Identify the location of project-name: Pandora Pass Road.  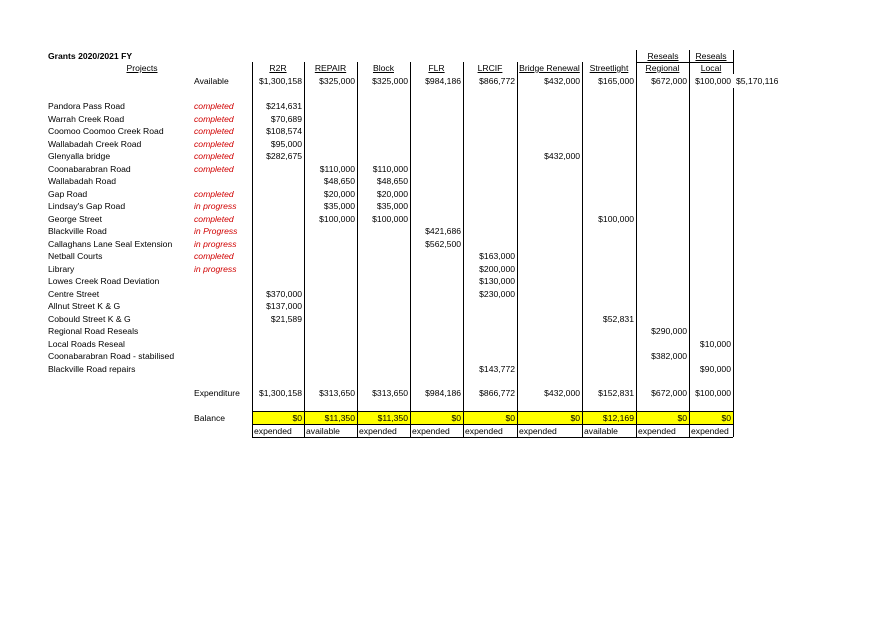
(86, 106).